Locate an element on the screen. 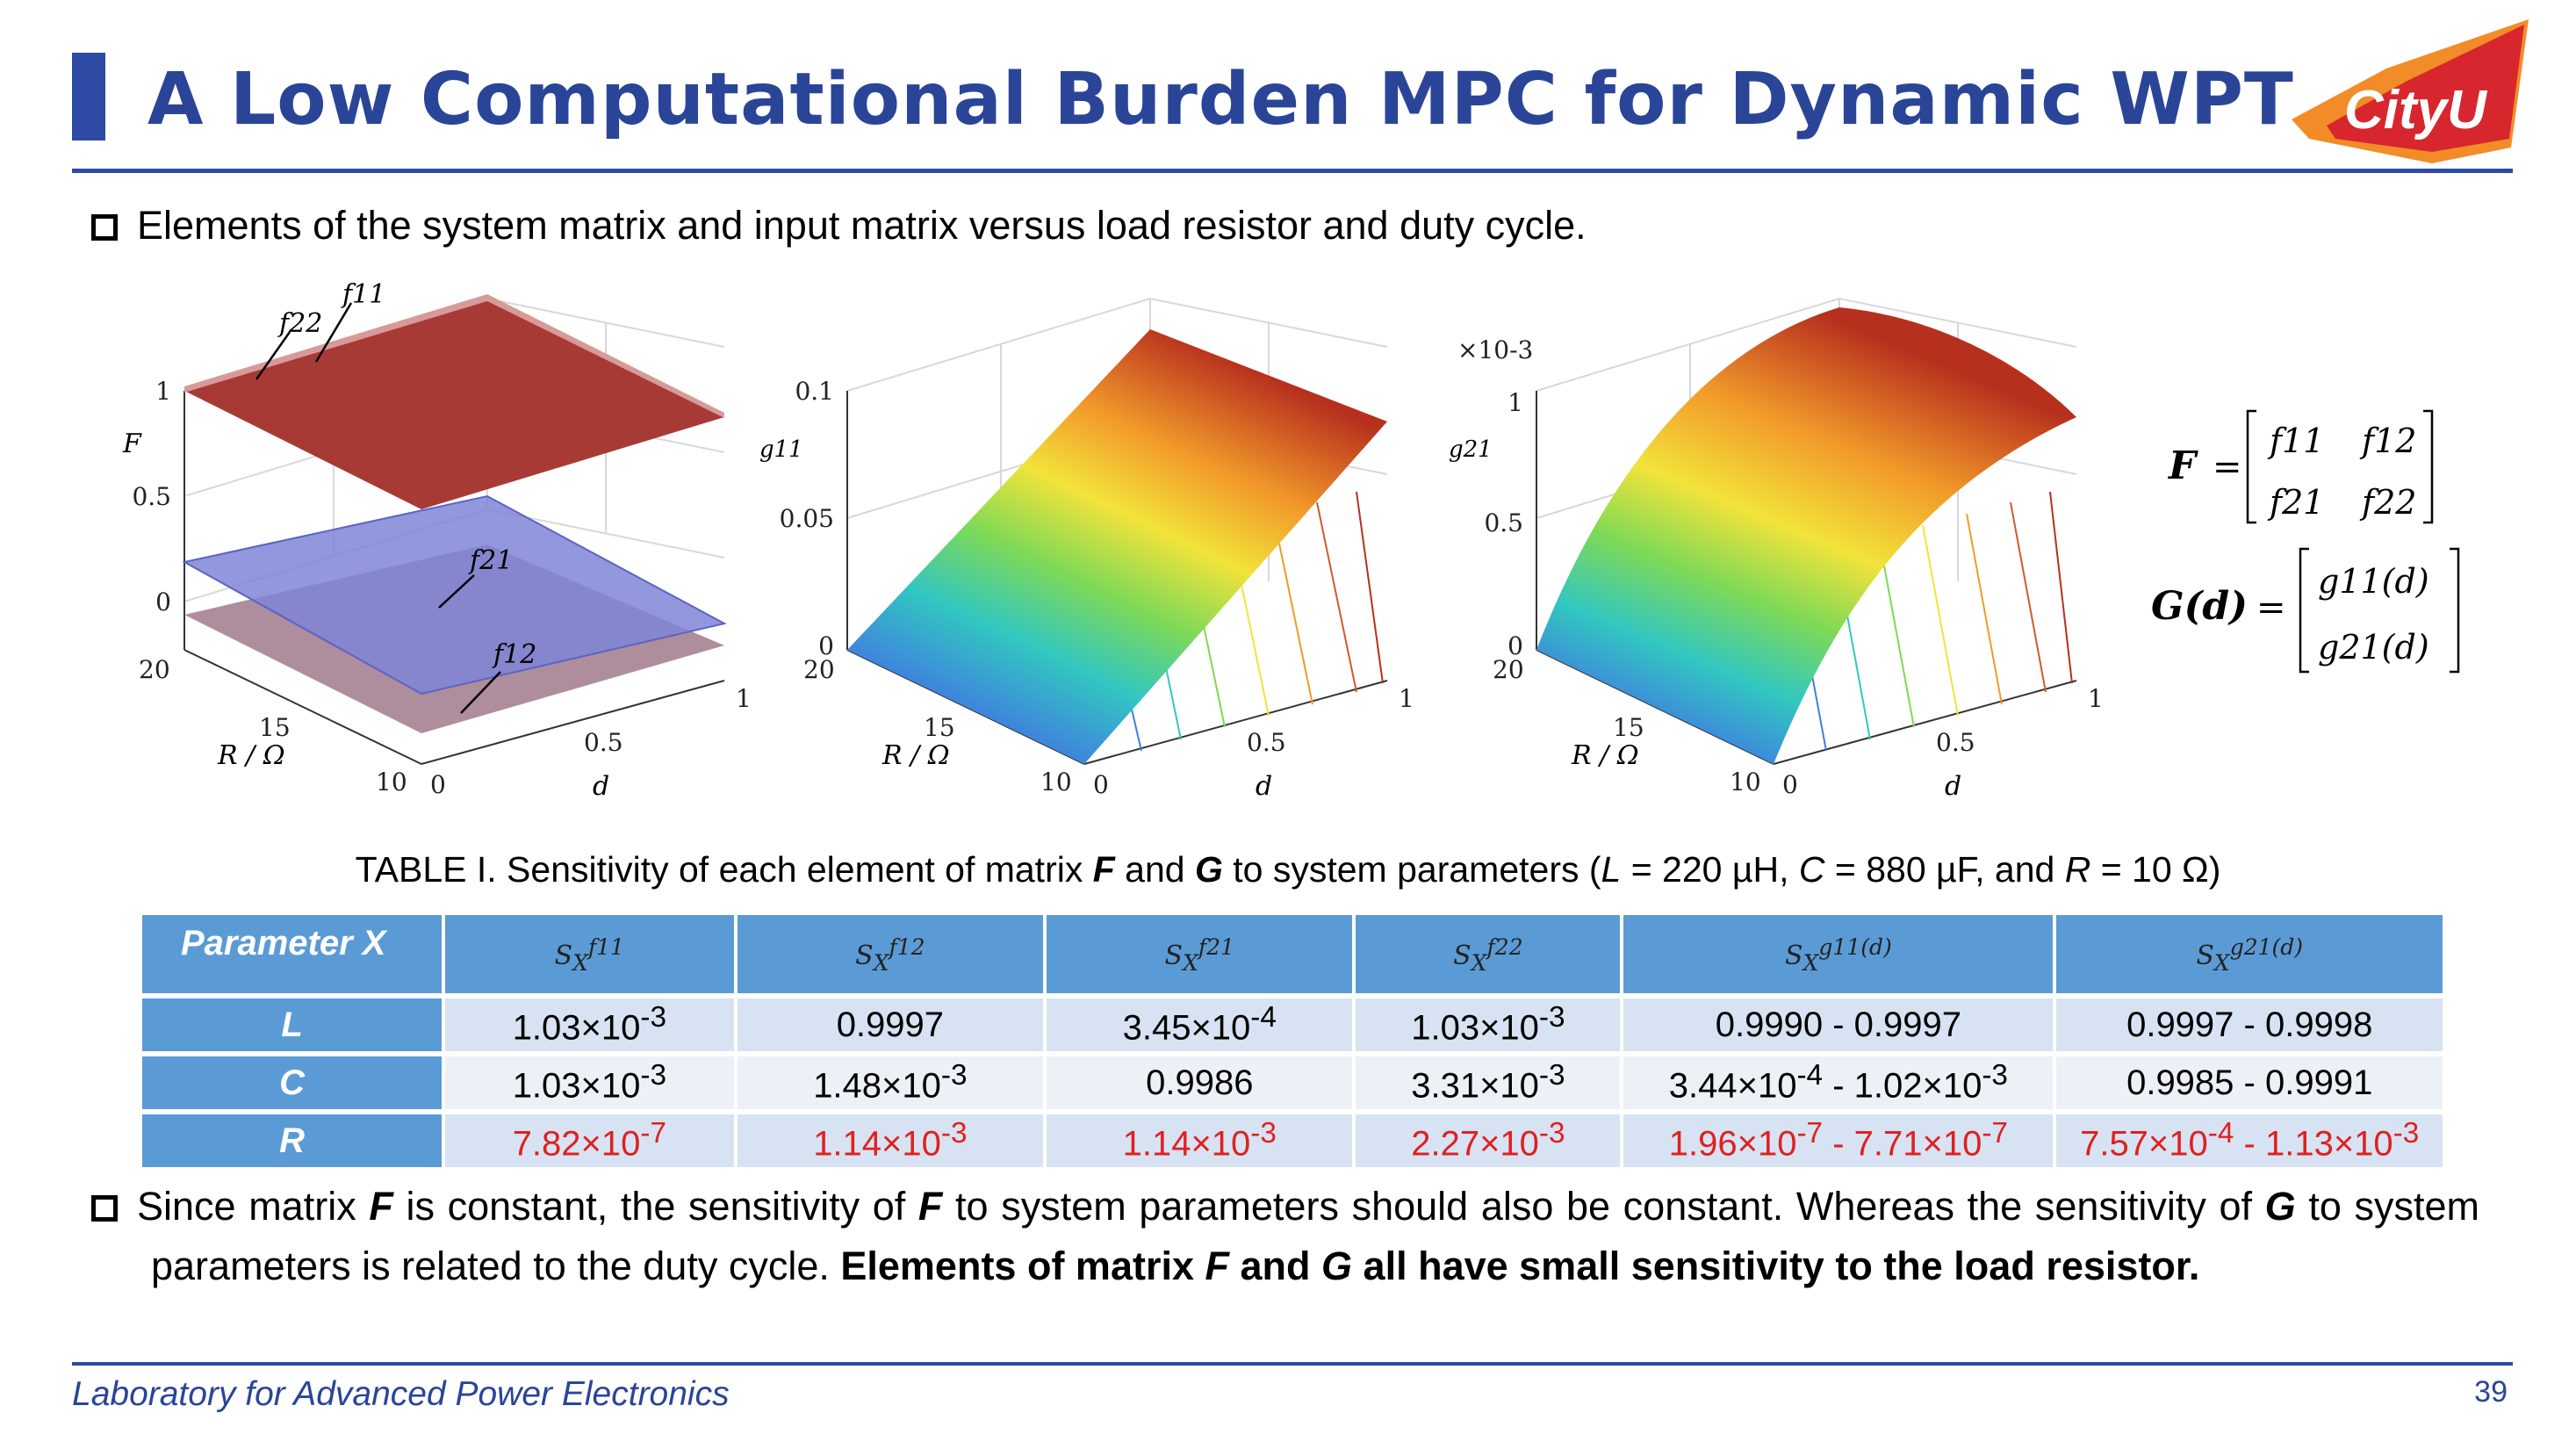 Image resolution: width=2576 pixels, height=1449 pixels. plot-g21-rticks: 20 15 10 is located at coordinates (1627, 726).